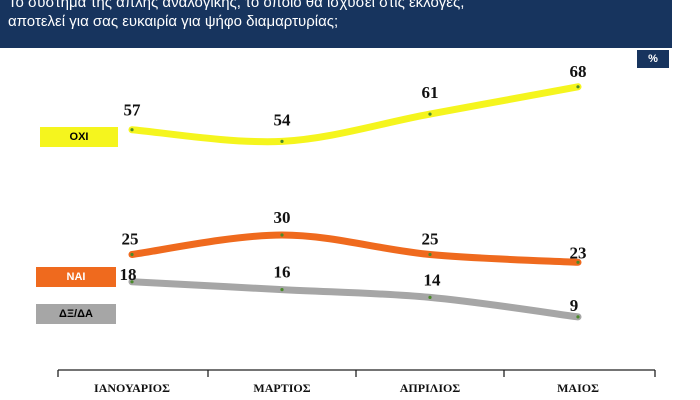  I want to click on data-label-dk-4: 9, so click(574, 305).